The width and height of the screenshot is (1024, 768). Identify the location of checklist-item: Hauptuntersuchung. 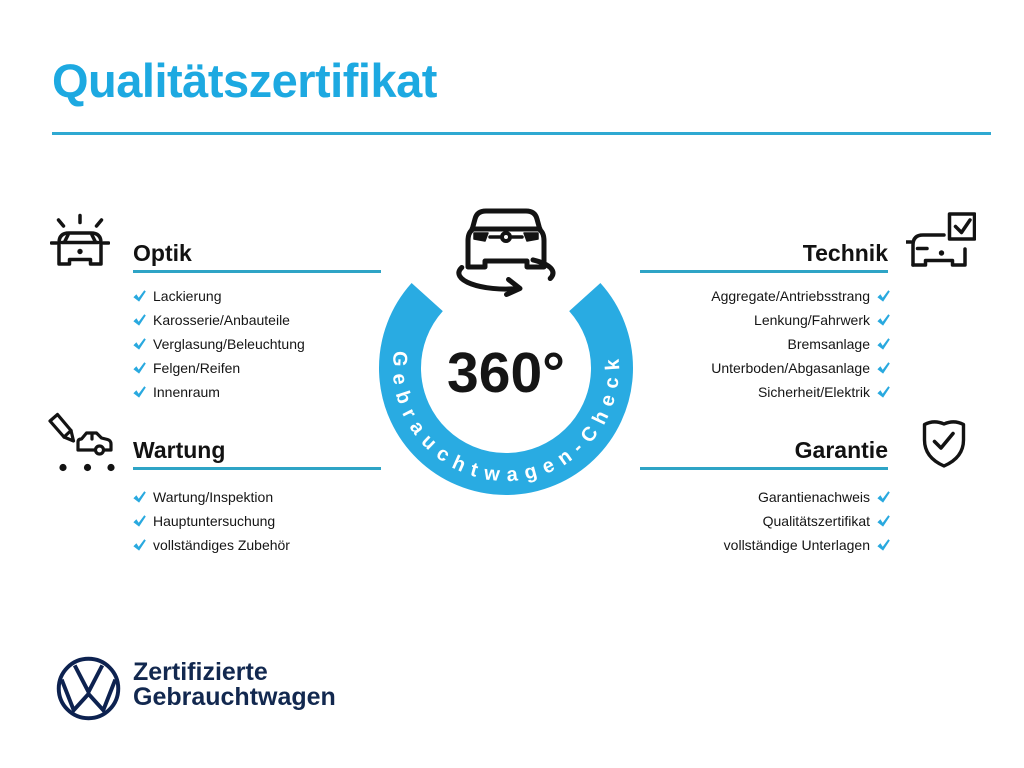
(211, 521).